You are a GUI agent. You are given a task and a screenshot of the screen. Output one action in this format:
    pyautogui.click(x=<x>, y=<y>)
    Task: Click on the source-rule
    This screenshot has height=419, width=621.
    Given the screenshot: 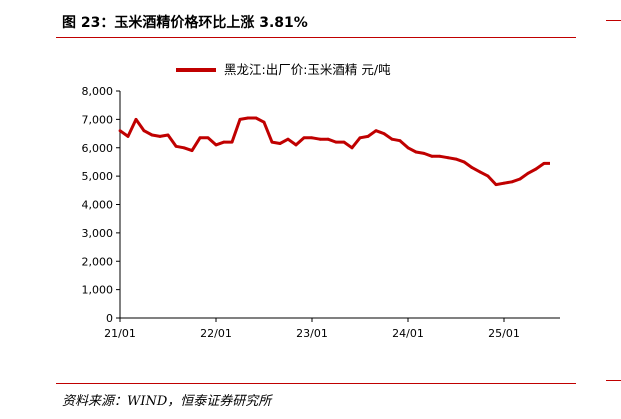 What is the action you would take?
    pyautogui.click(x=316, y=383)
    